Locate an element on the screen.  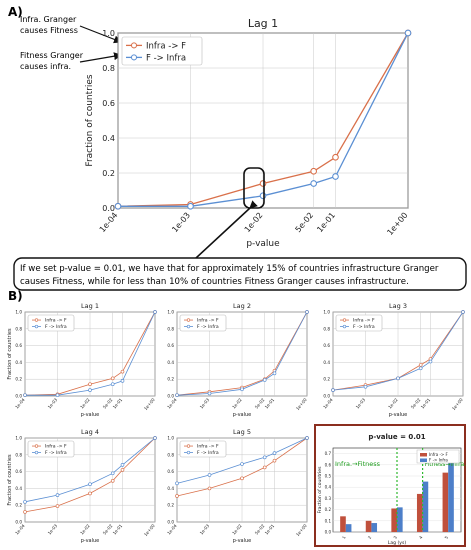
lag2-series-0-line is located at coordinates (242, 353).